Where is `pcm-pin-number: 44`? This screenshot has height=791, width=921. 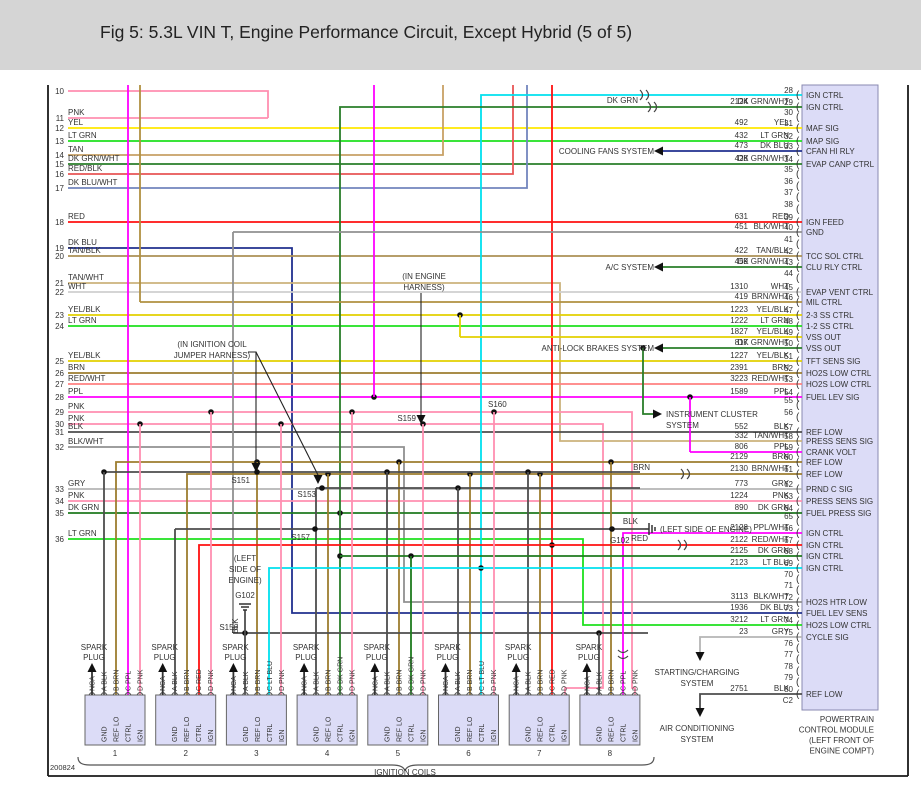 pcm-pin-number: 44 is located at coordinates (788, 273).